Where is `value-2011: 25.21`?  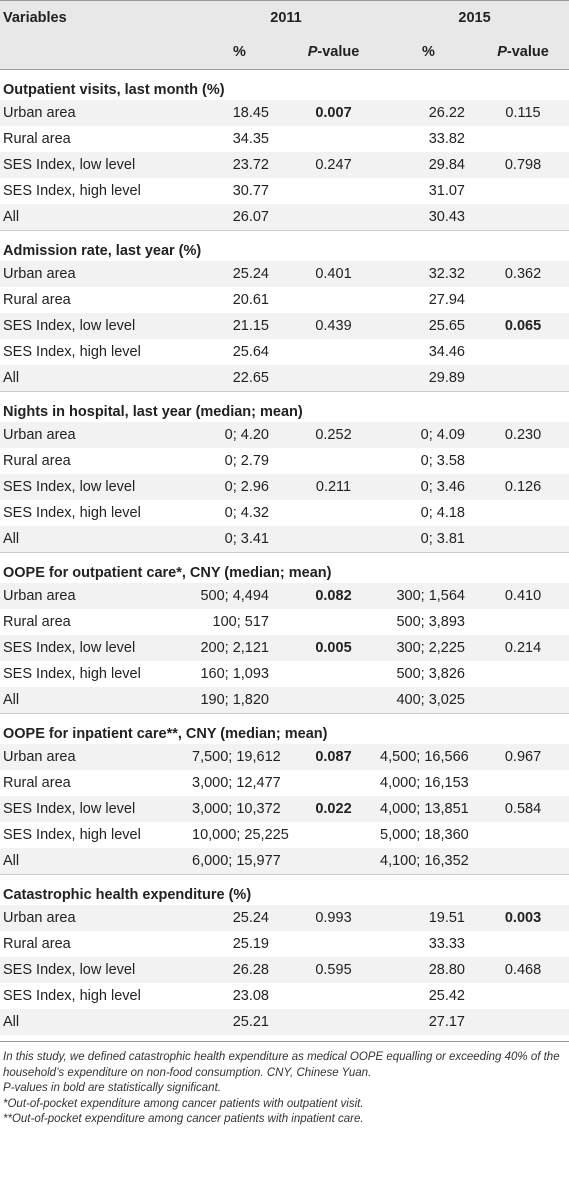 value-2011: 25.21 is located at coordinates (239, 1022).